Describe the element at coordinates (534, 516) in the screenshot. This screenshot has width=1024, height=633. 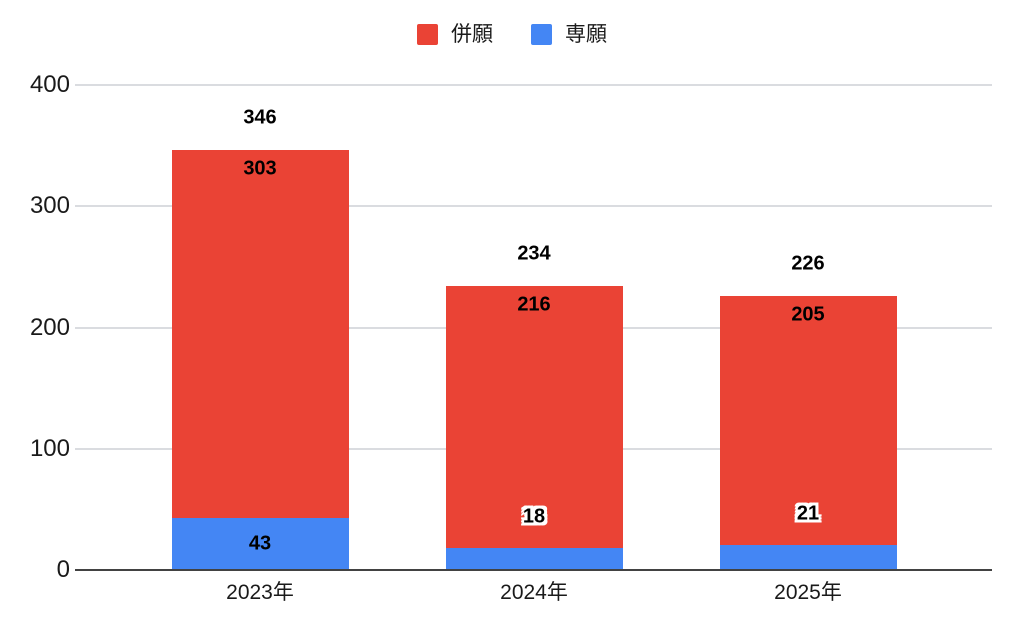
I see `segment-value-label: 18` at that location.